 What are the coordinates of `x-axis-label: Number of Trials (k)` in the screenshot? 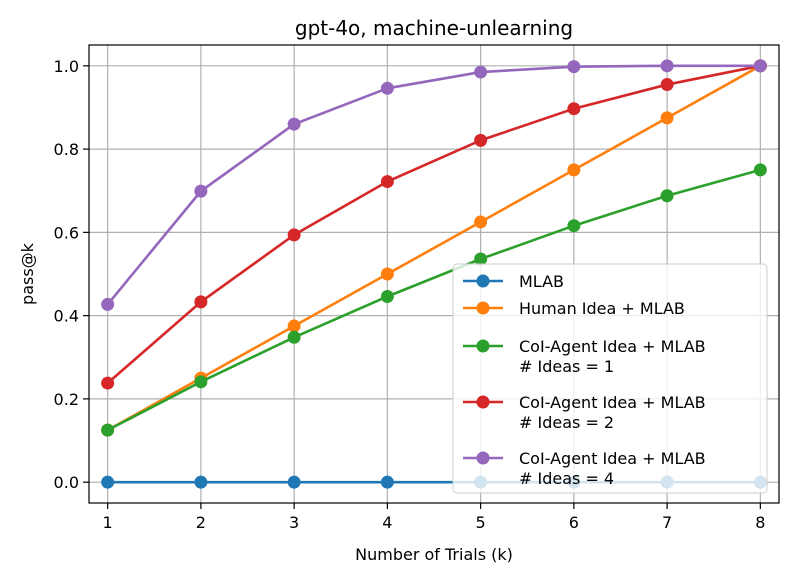 It's located at (434, 554).